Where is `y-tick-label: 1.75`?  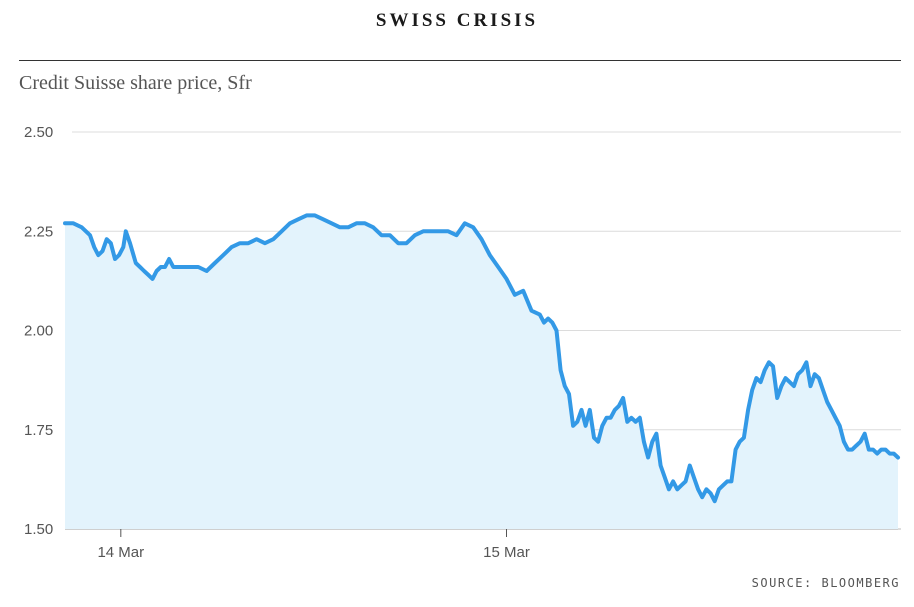 y-tick-label: 1.75 is located at coordinates (38, 430).